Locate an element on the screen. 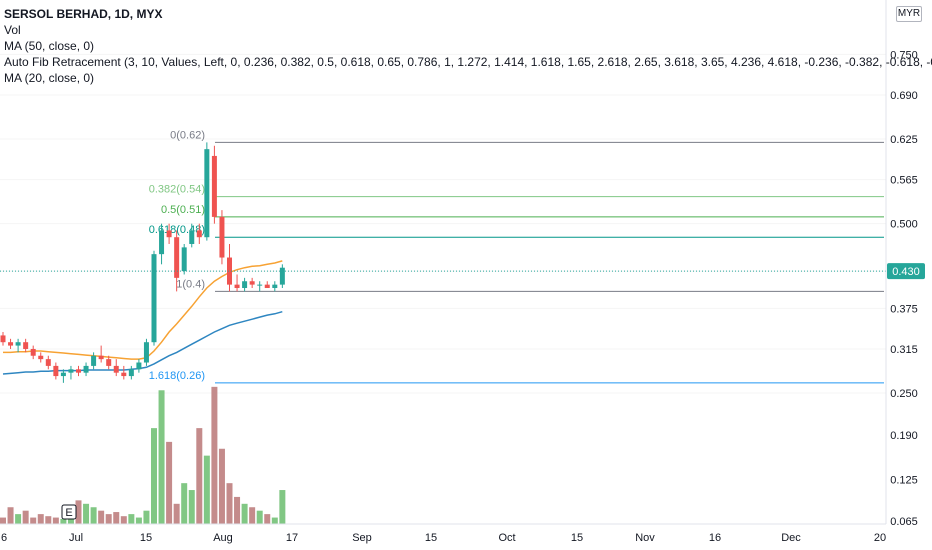 Image resolution: width=932 pixels, height=550 pixels. legend-ma50: MA (50, close, 0) is located at coordinates (49, 46).